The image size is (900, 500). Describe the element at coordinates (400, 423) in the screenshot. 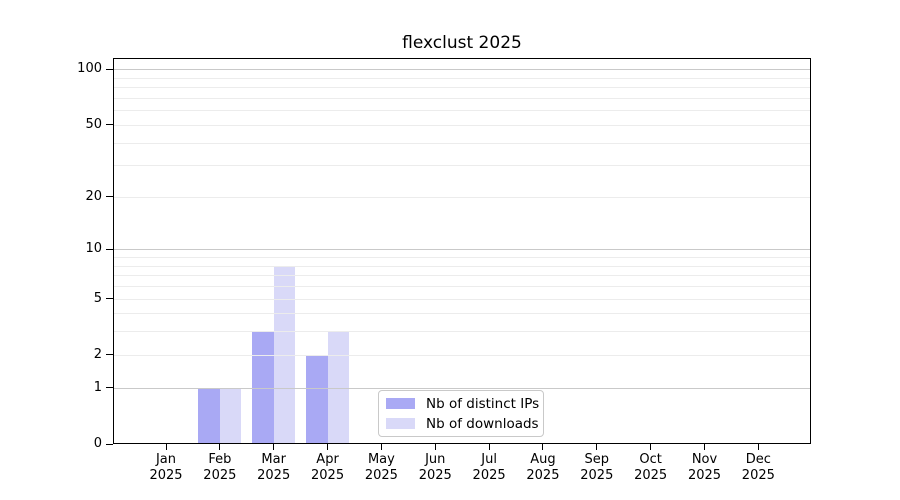

I see `legend-swatch-downloads` at that location.